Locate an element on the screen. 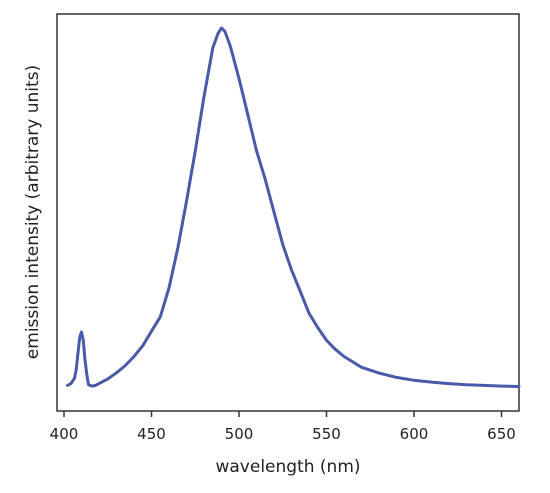 The image size is (550, 493). x-tick-label: 650 is located at coordinates (501, 434).